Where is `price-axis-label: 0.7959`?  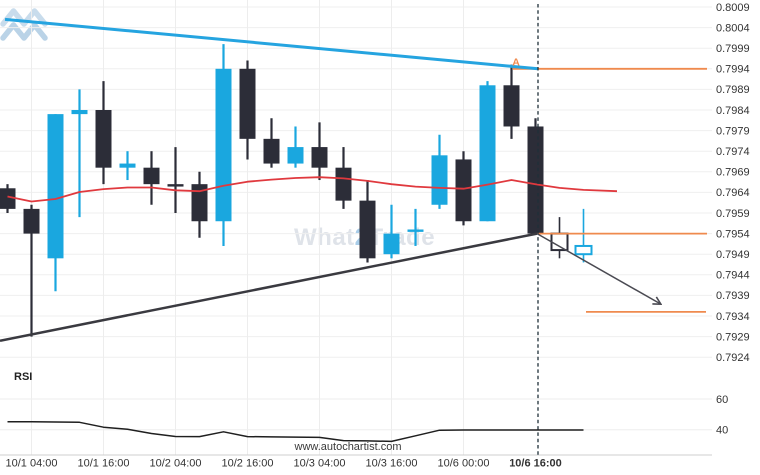 price-axis-label: 0.7959 is located at coordinates (733, 214).